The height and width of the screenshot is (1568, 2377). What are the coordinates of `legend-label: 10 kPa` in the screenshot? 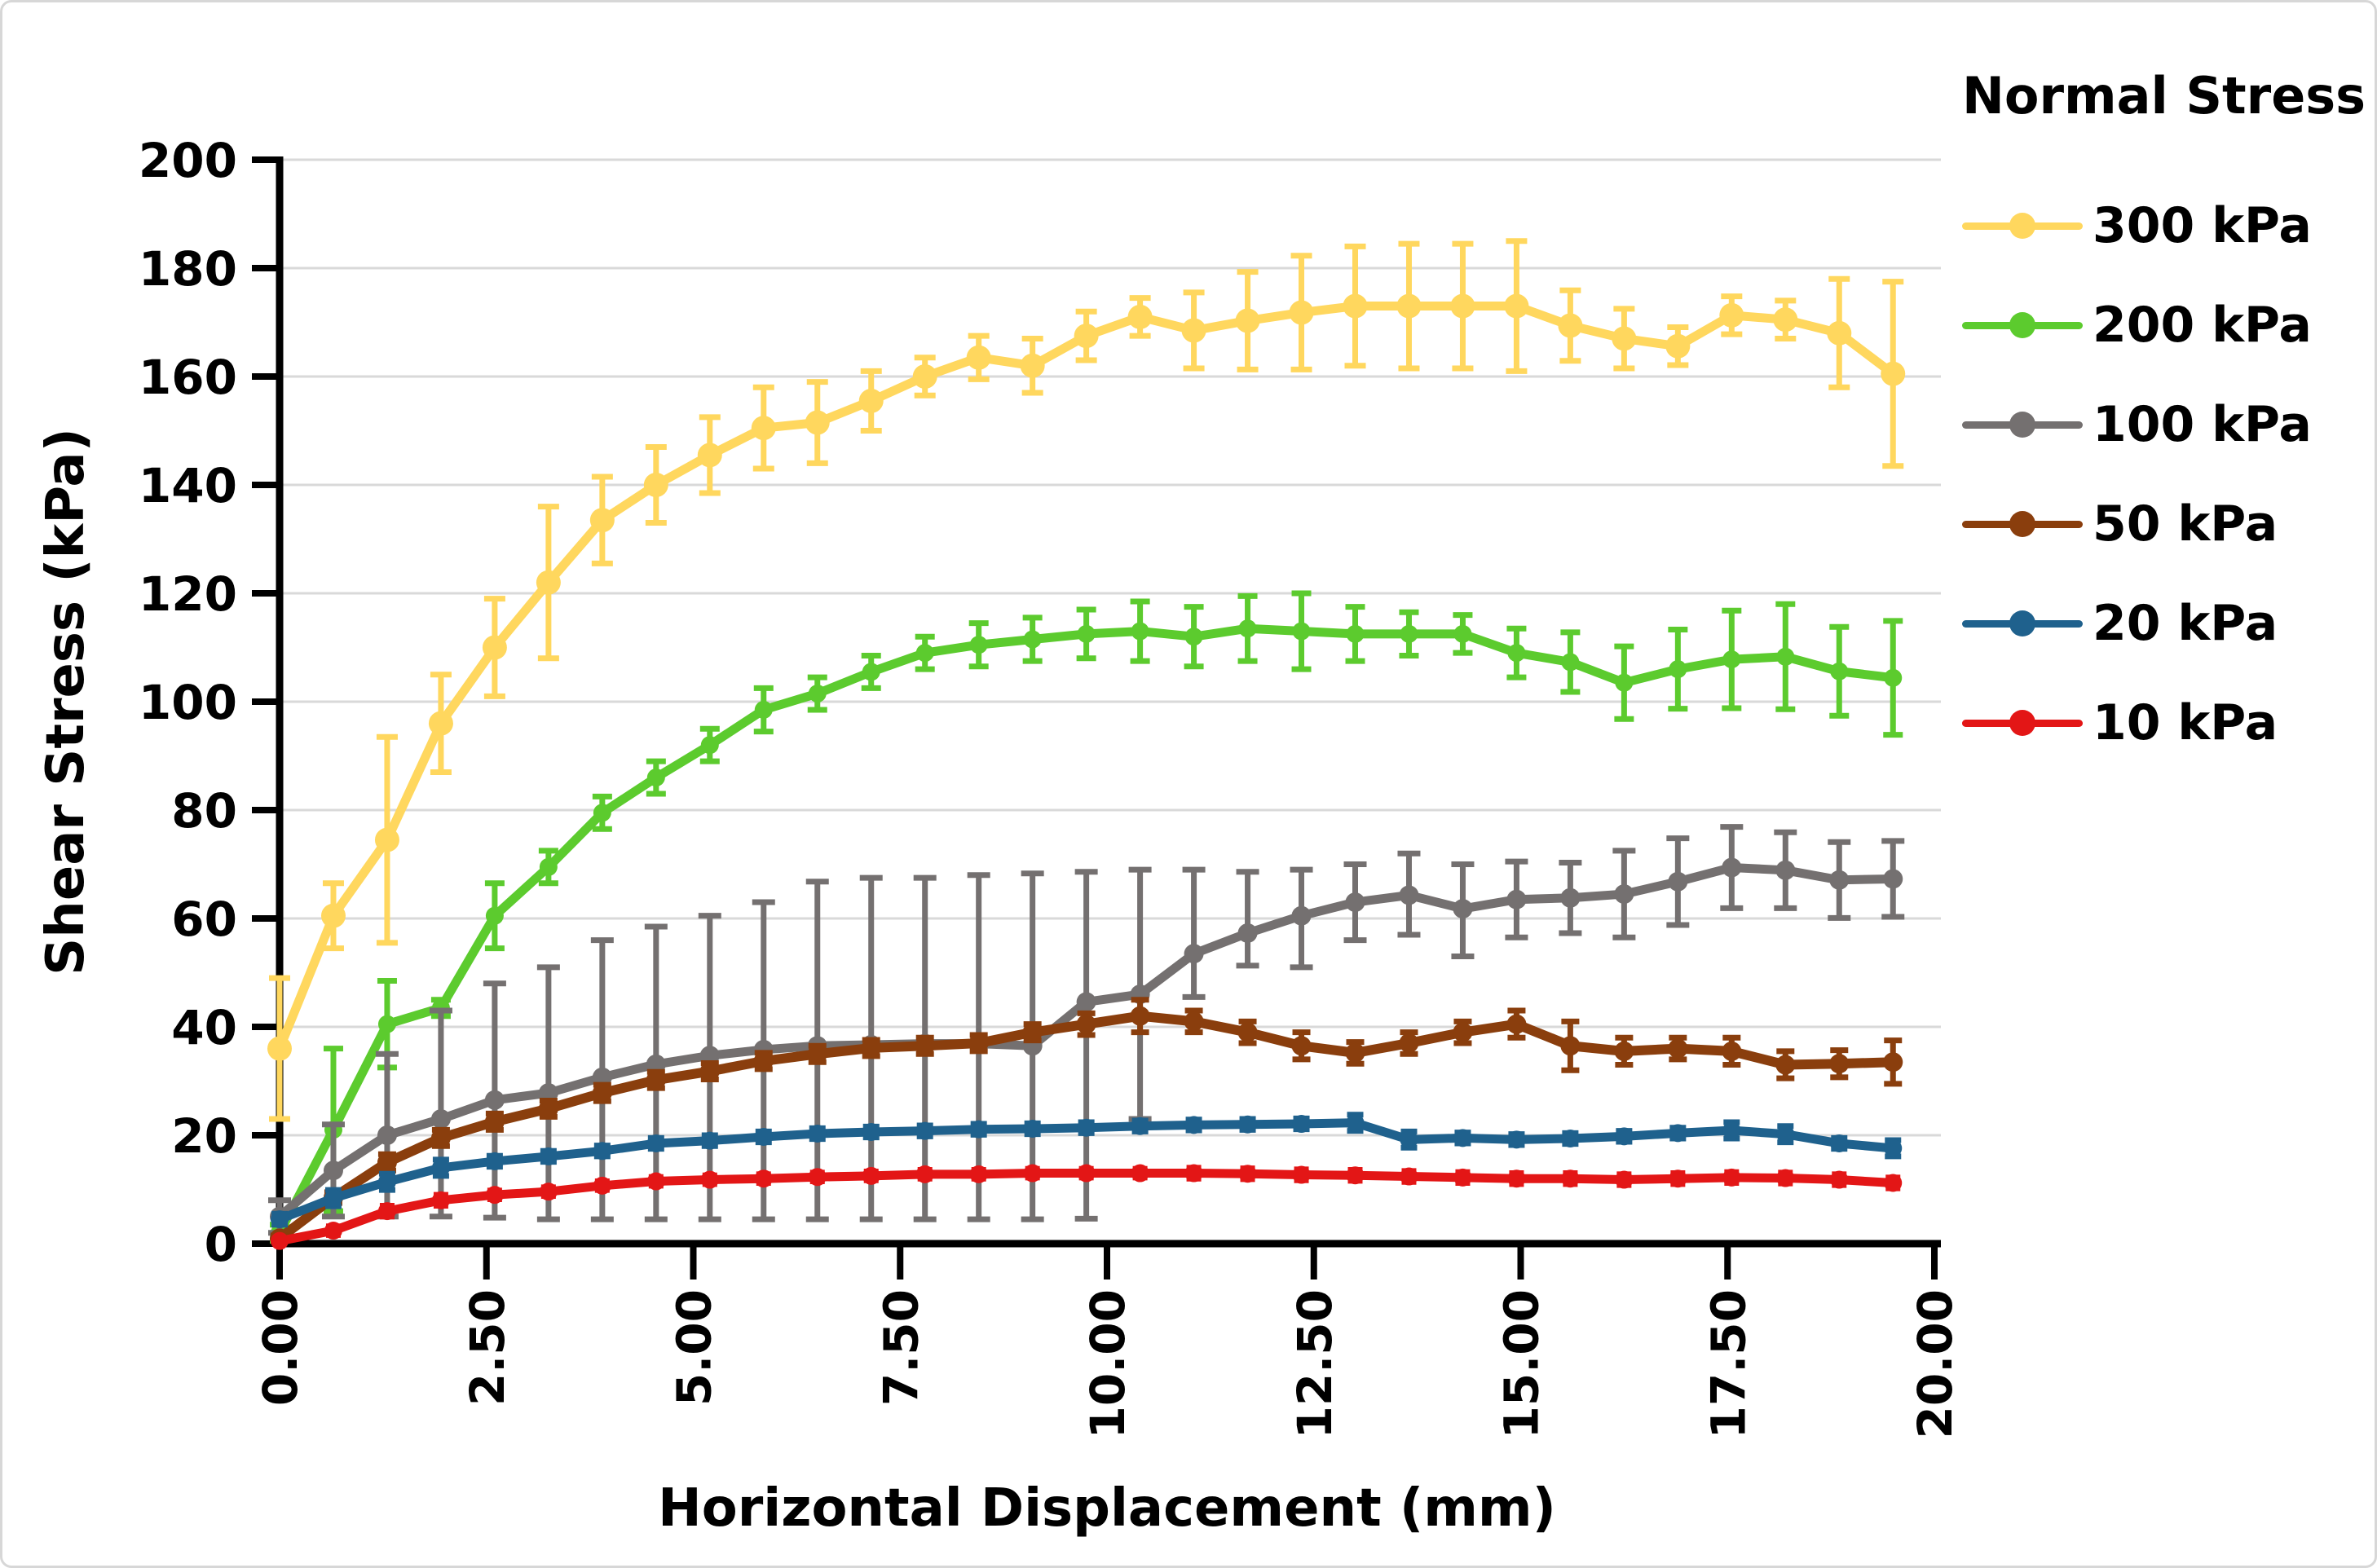 It's located at (2186, 722).